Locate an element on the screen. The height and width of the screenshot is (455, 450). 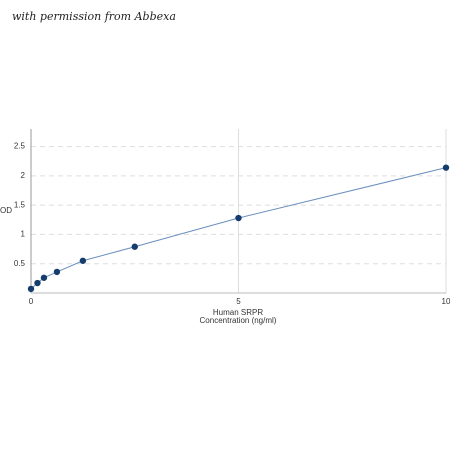
x-axis-label: Concentration (ng/ml) is located at coordinates (238, 320).